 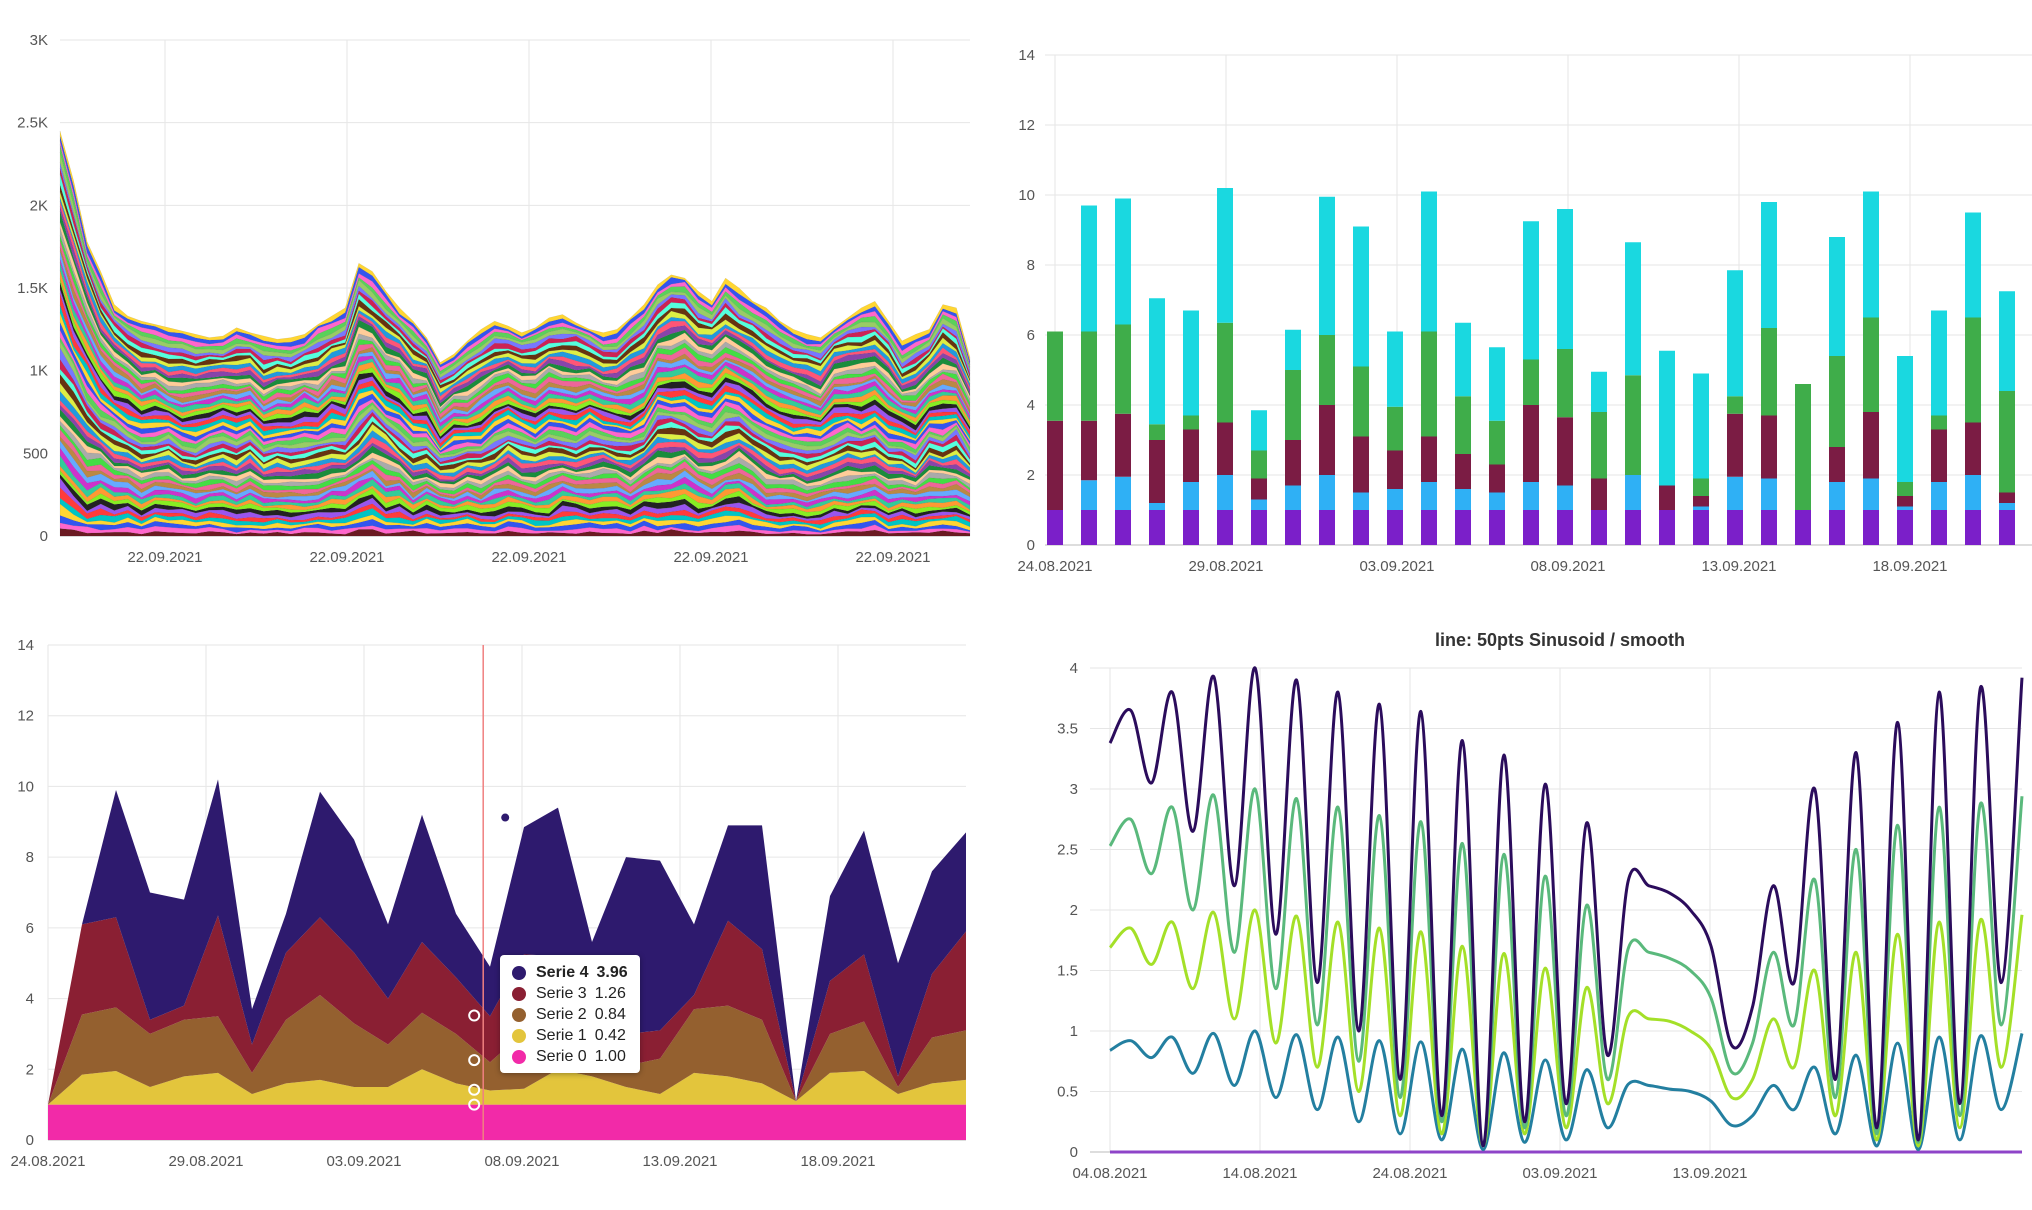 What do you see at coordinates (1259, 1173) in the screenshot?
I see `x-tick-label: 14.08.2021` at bounding box center [1259, 1173].